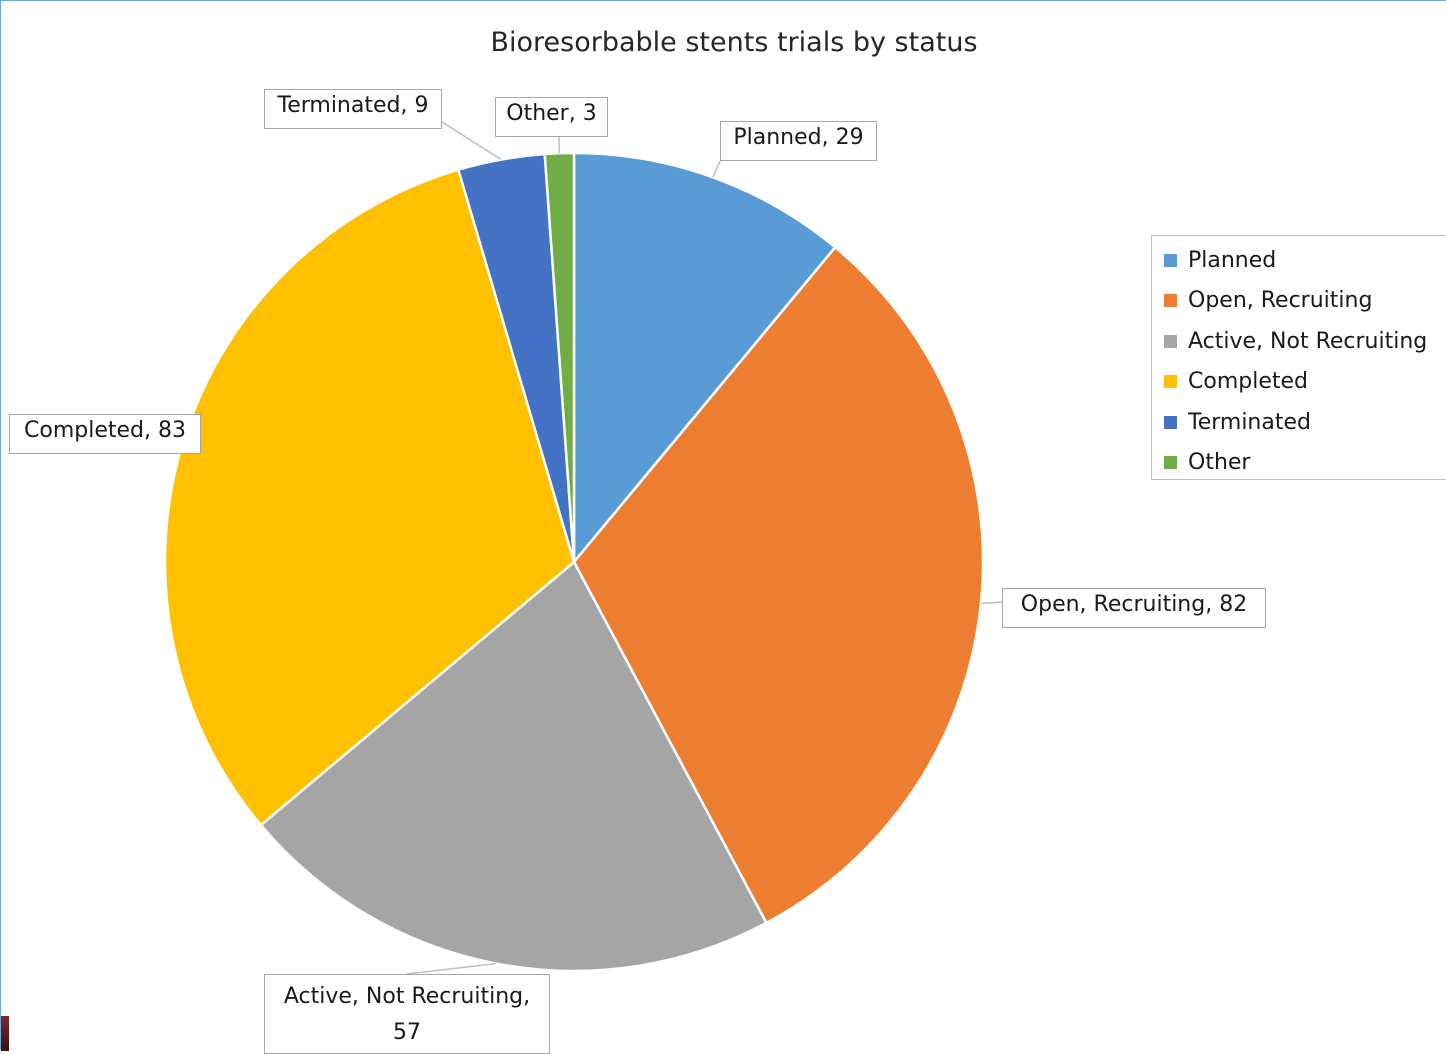 The height and width of the screenshot is (1054, 1446). Describe the element at coordinates (551, 117) in the screenshot. I see `data-label-other: Other, 3` at that location.